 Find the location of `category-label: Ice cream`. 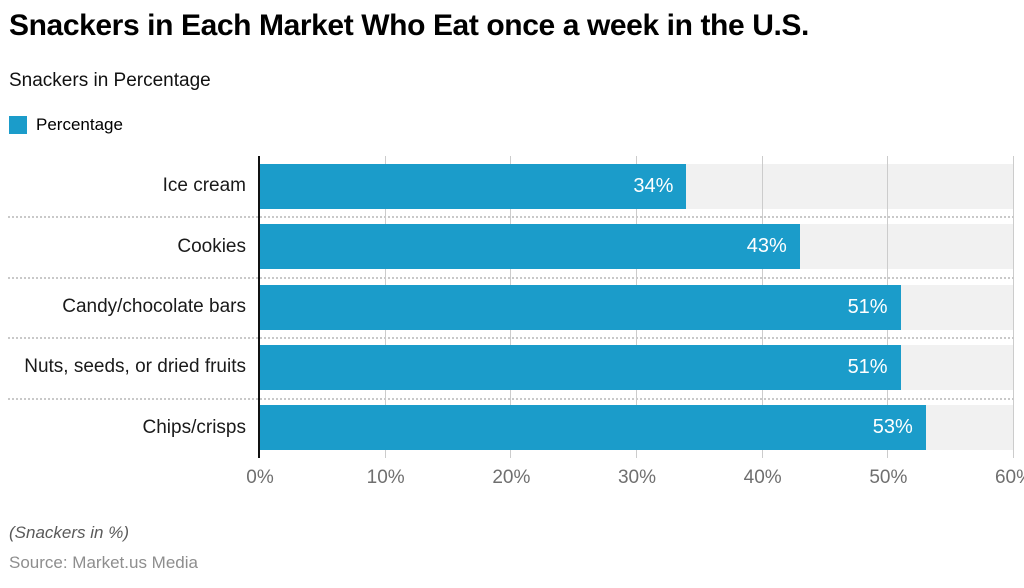

category-label: Ice cream is located at coordinates (204, 186).